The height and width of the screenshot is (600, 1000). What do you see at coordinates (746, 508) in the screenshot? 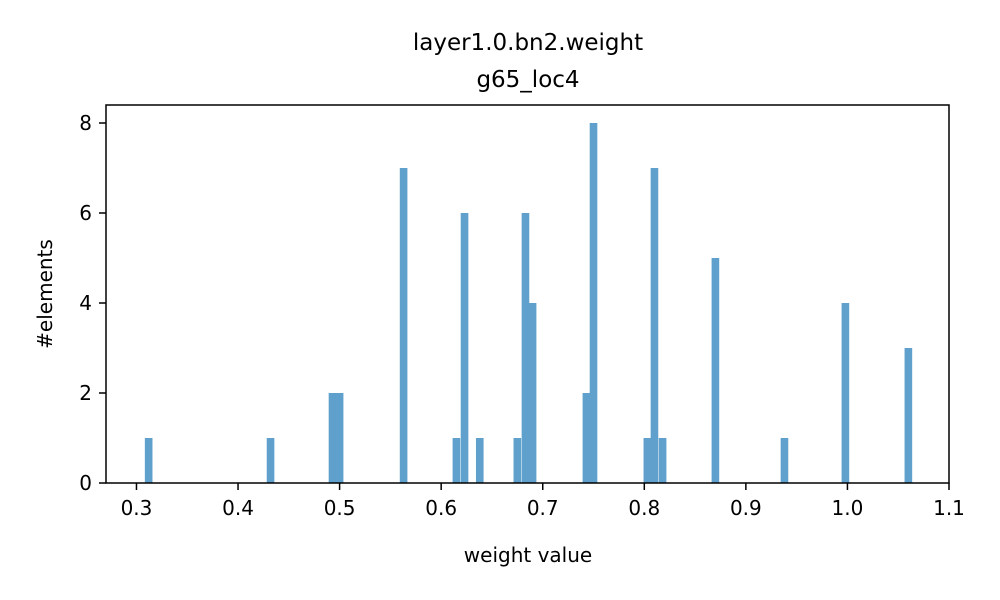
I see `x-tick-label: 0.9` at bounding box center [746, 508].